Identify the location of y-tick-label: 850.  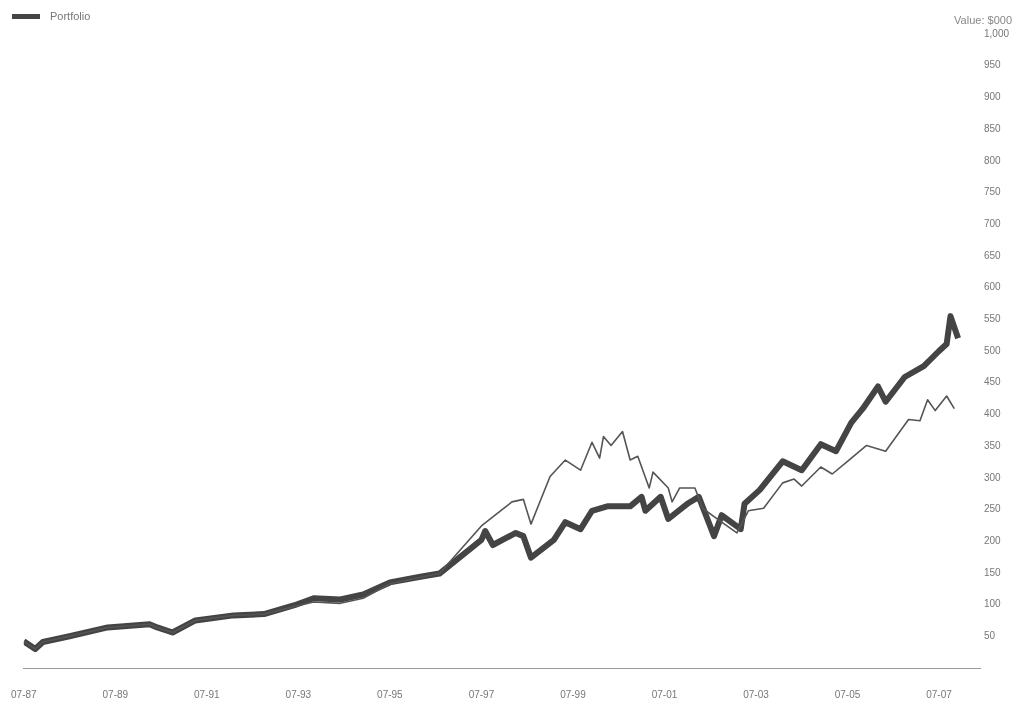
(992, 128).